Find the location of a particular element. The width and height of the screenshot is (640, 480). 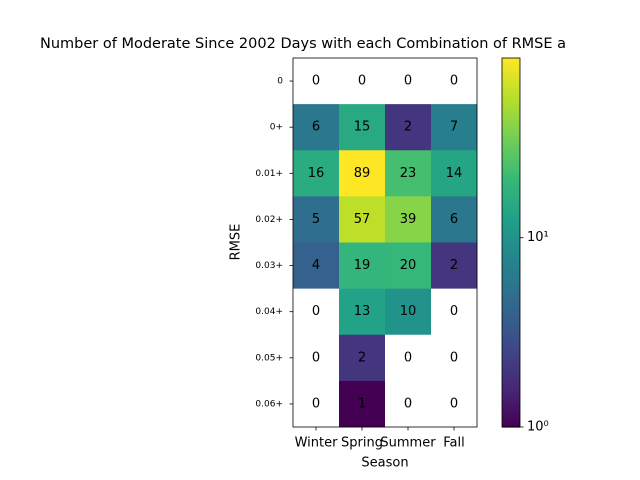

cell-label: 15 is located at coordinates (362, 127).